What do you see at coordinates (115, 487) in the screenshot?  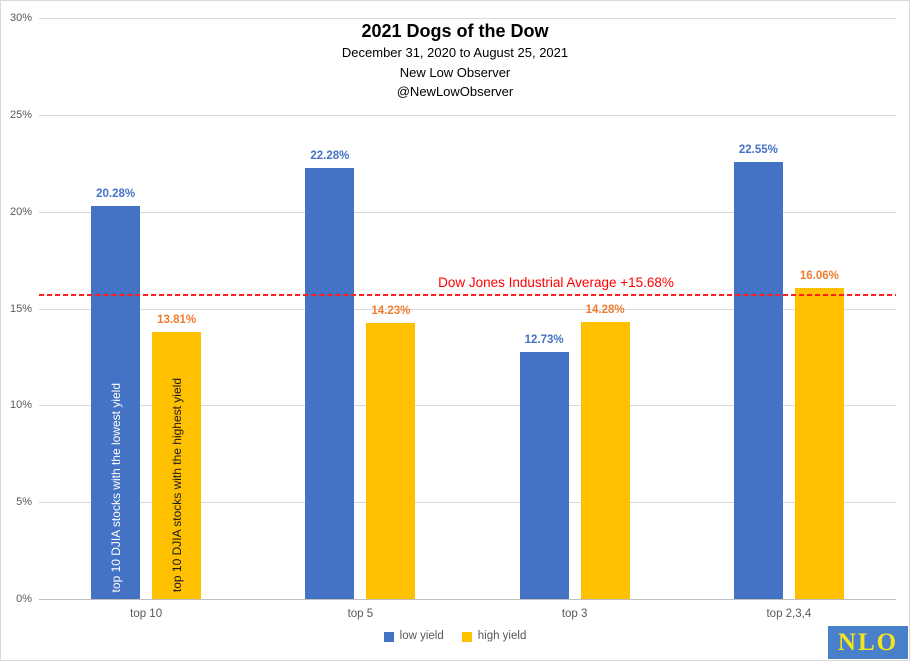 I see `bar-annotation: top 10 DJIA stocks with the lowest yield` at bounding box center [115, 487].